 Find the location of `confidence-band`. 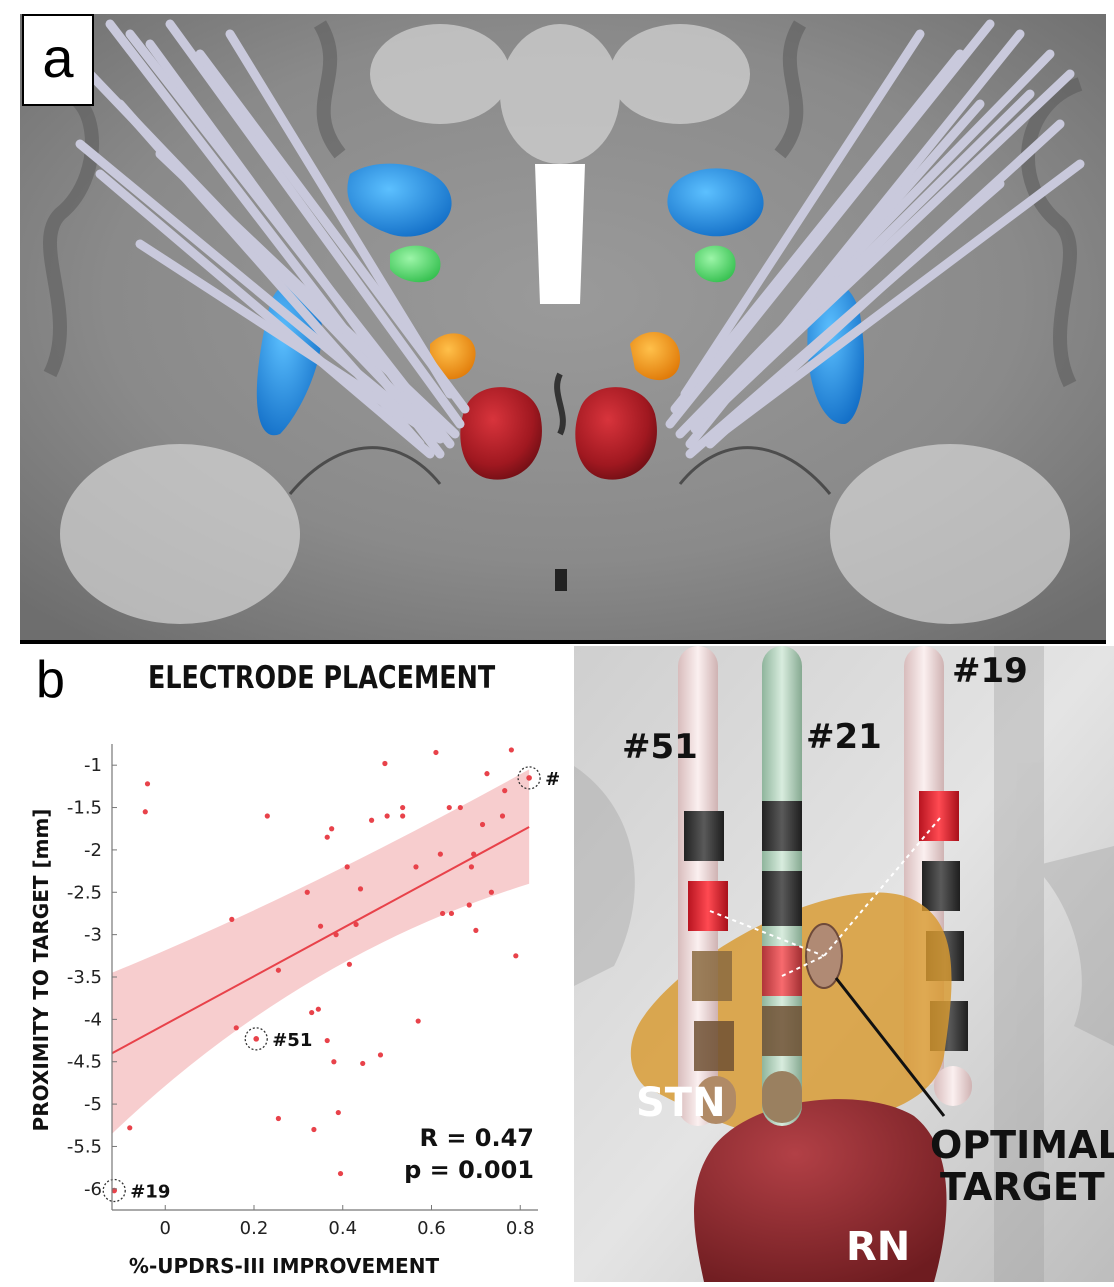

confidence-band is located at coordinates (321, 951).